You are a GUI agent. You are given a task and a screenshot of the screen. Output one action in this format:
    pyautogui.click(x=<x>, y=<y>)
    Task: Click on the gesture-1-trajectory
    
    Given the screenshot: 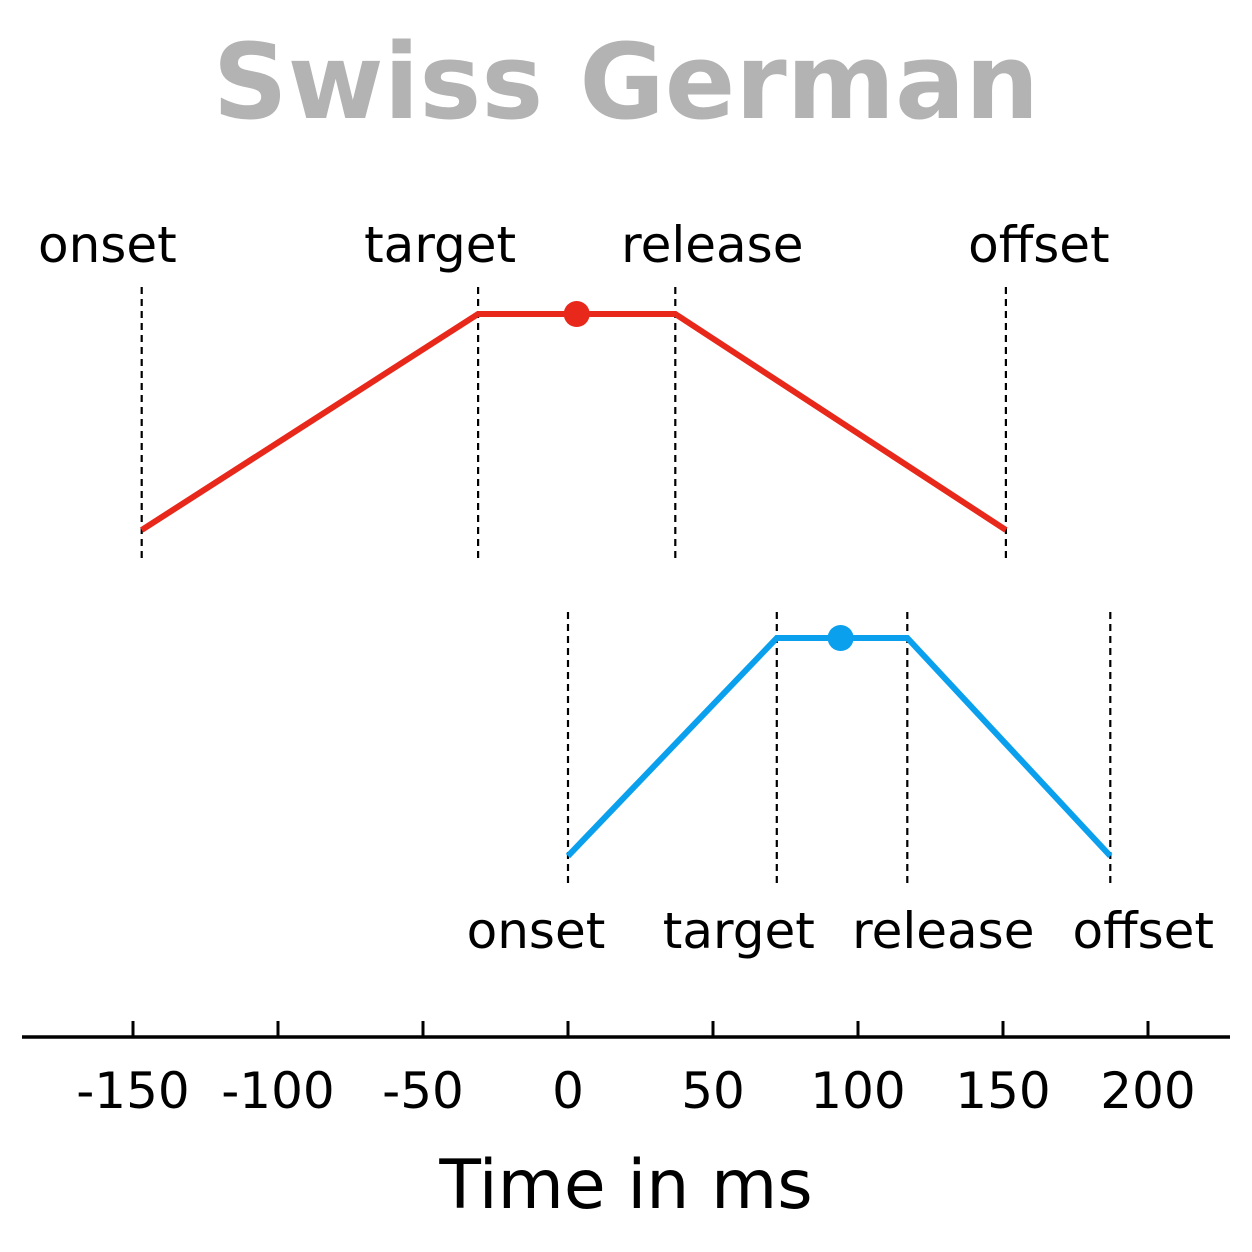 What is the action you would take?
    pyautogui.click(x=574, y=422)
    